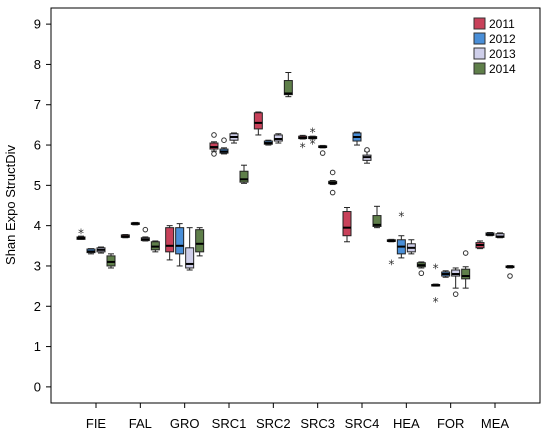 The image size is (550, 439). Describe the element at coordinates (490, 234) in the screenshot. I see `box-mea-2012` at that location.